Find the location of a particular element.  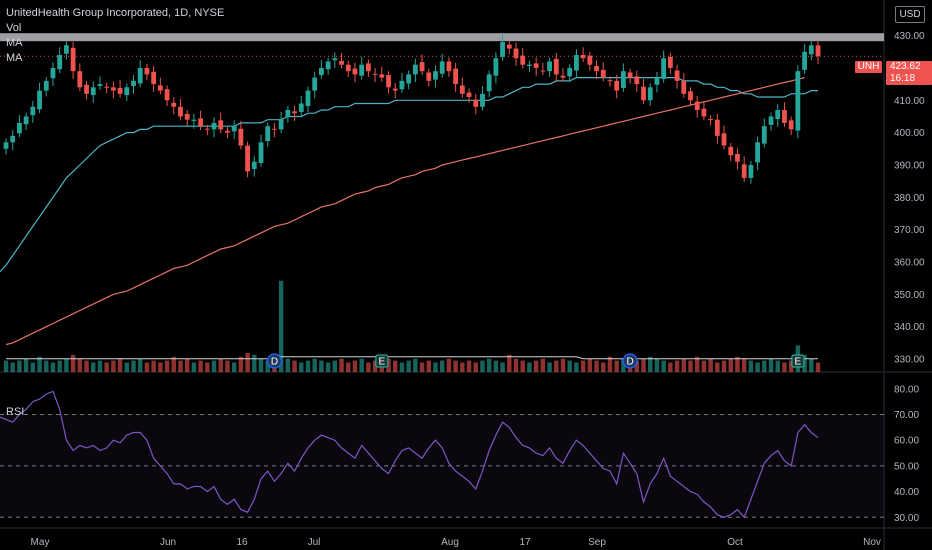

last-price-box: 423.62 16:18 is located at coordinates (909, 73).